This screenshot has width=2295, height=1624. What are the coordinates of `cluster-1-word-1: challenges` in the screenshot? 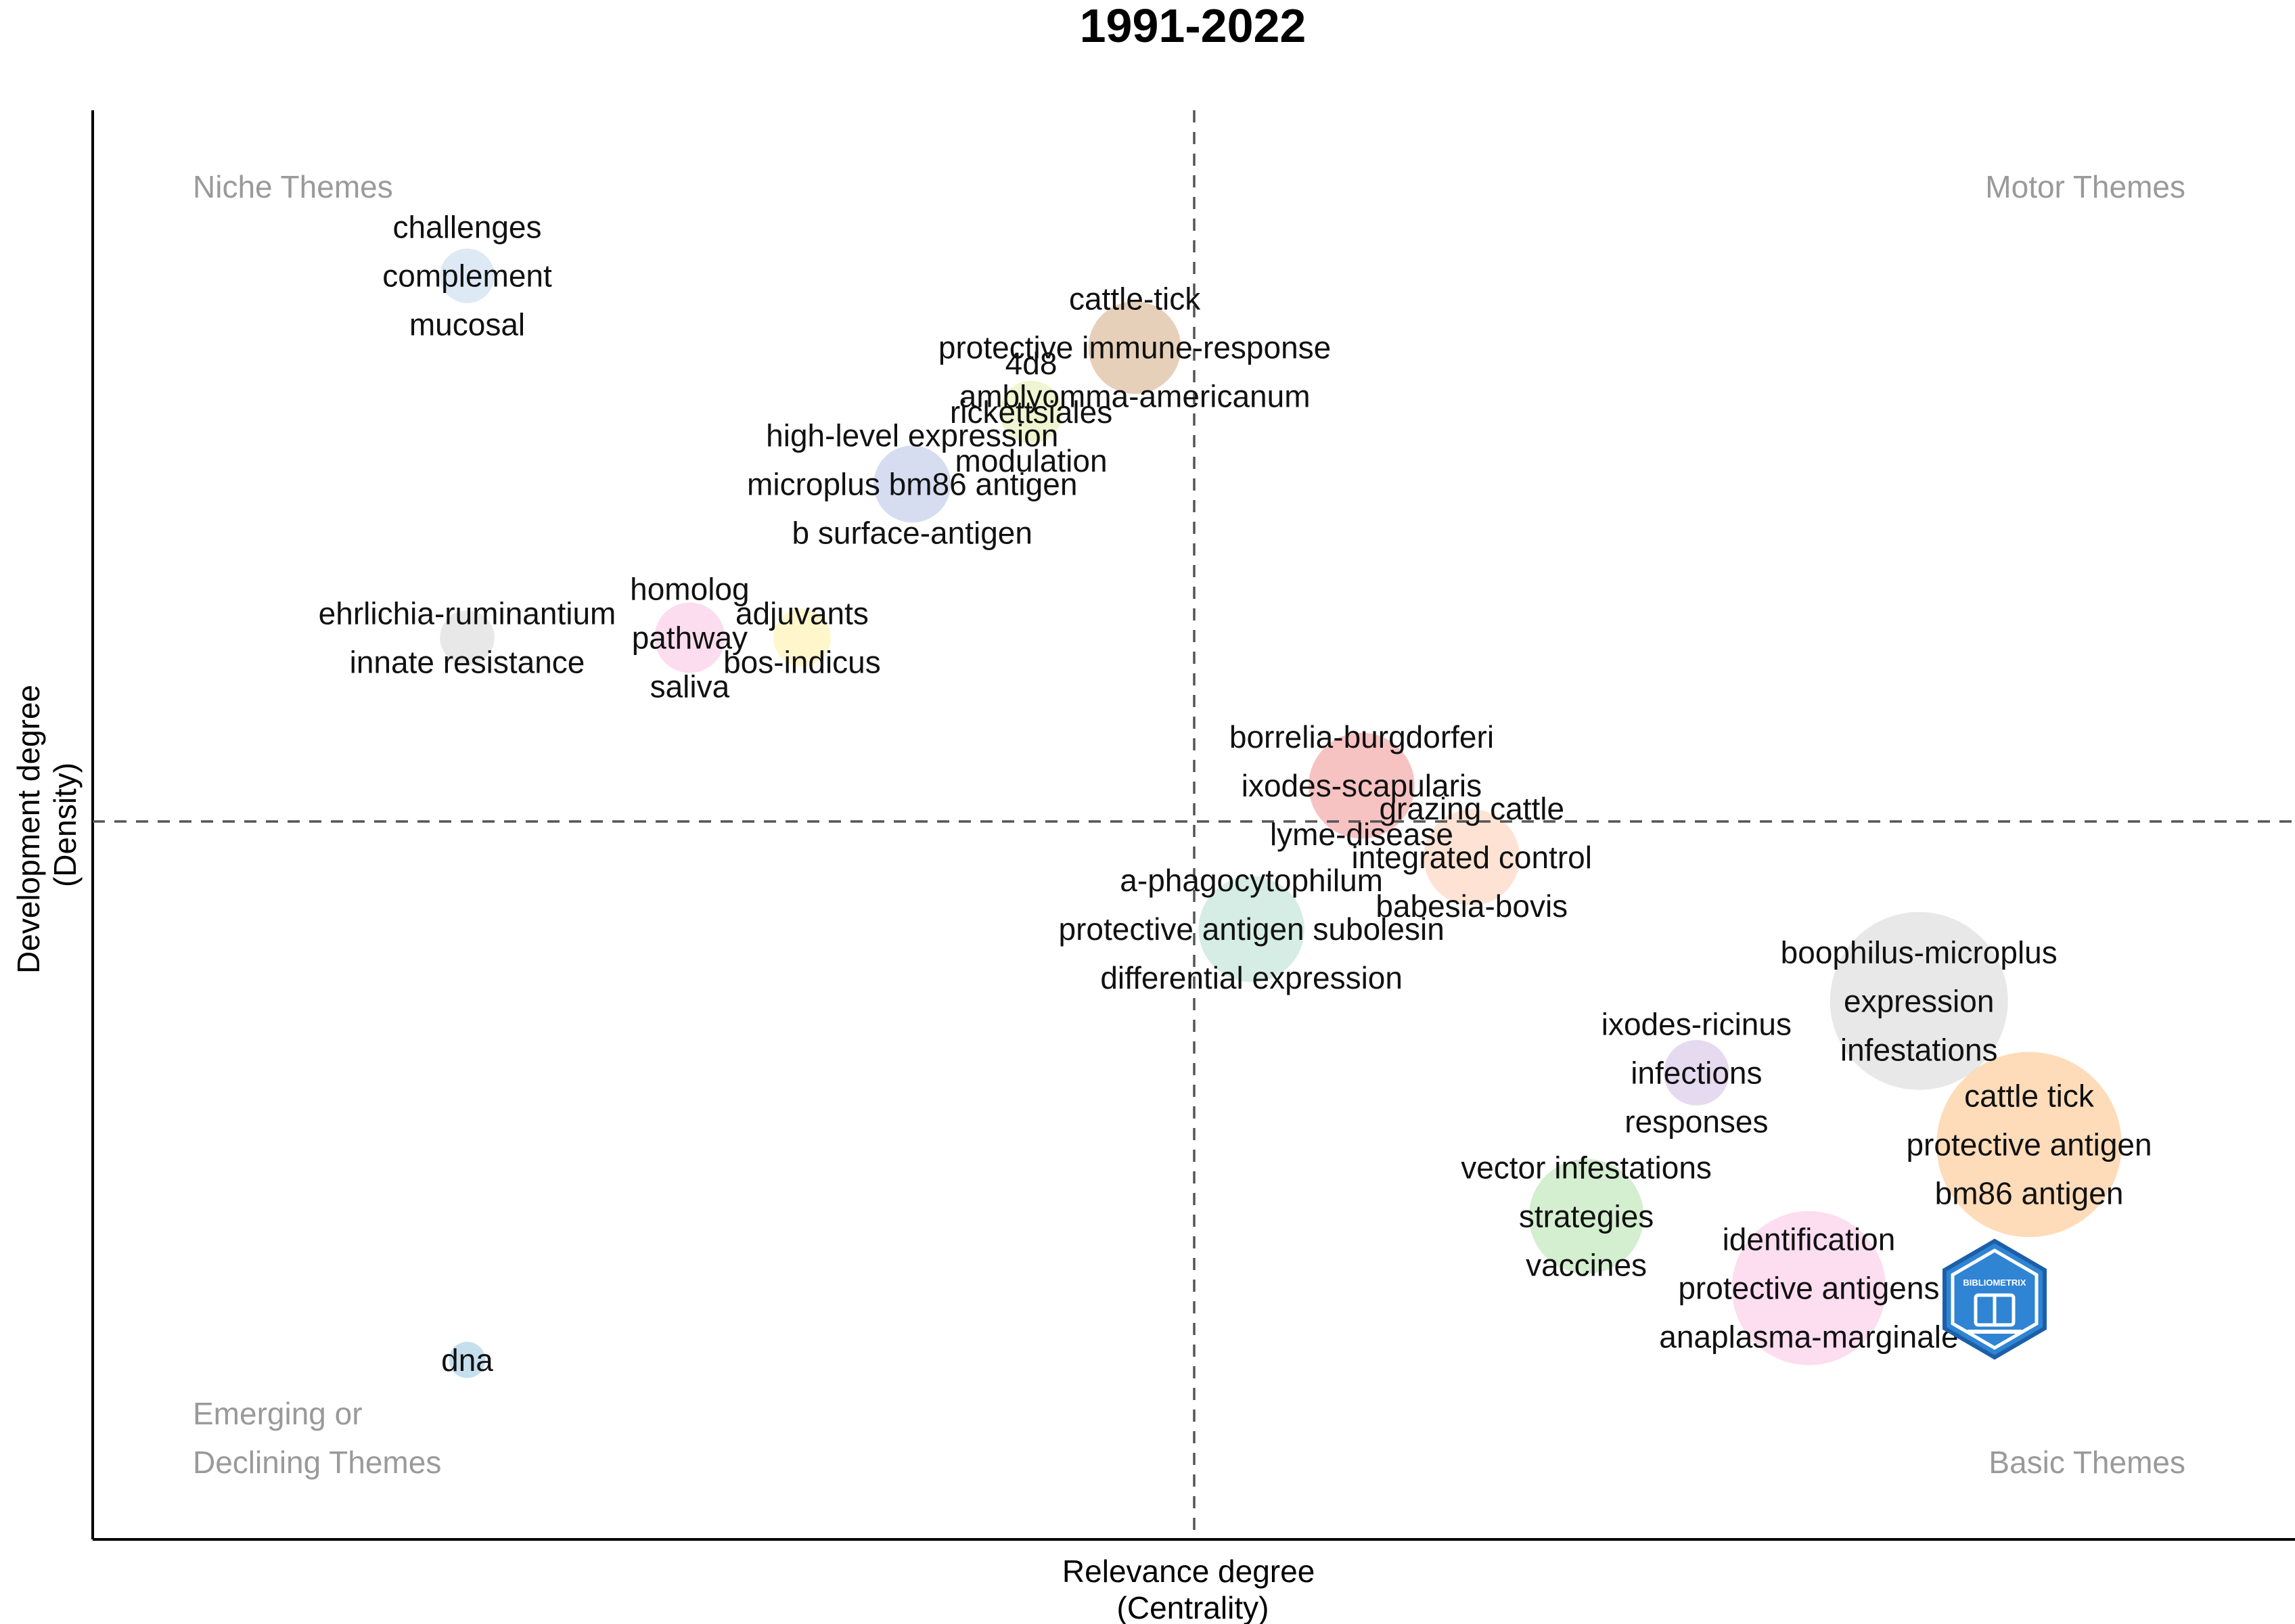 It's located at (467, 227).